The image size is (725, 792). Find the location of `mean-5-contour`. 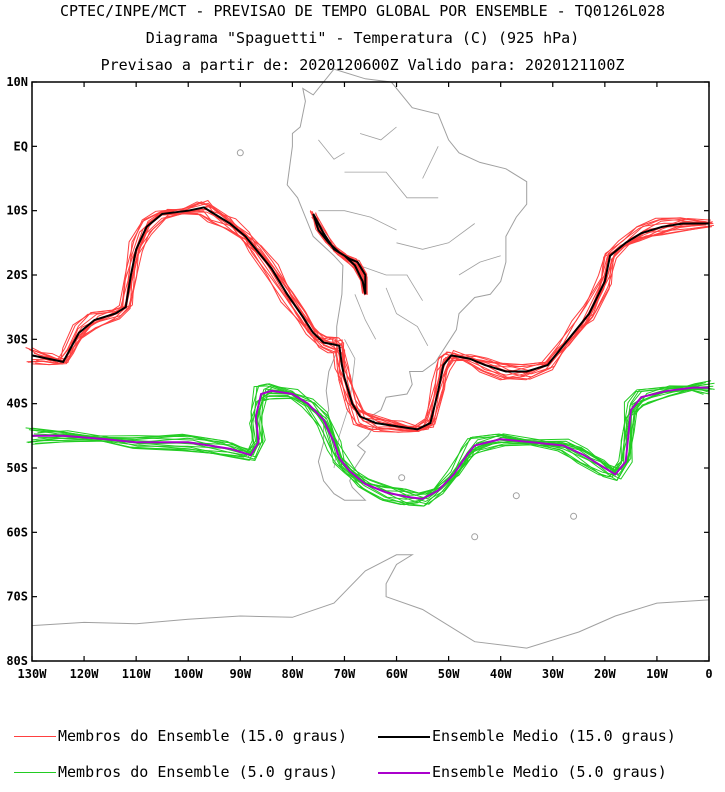

mean-5-contour is located at coordinates (370, 443).